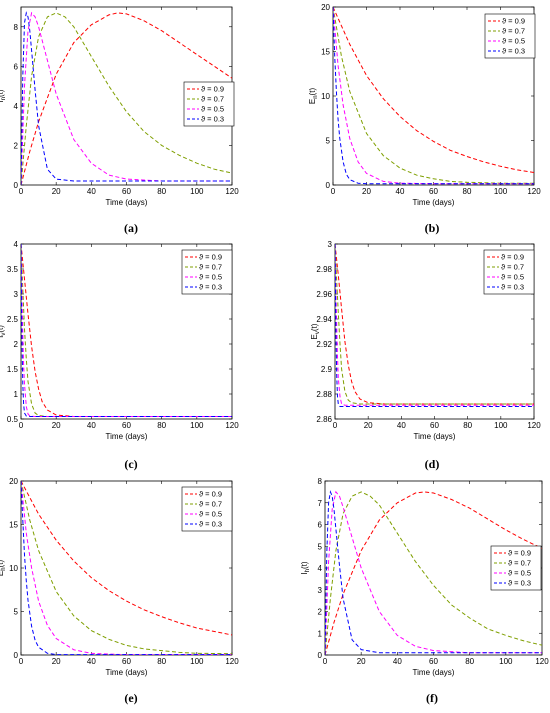 This screenshot has width=550, height=713. I want to click on y-tick-label: 20, so click(325, 7).